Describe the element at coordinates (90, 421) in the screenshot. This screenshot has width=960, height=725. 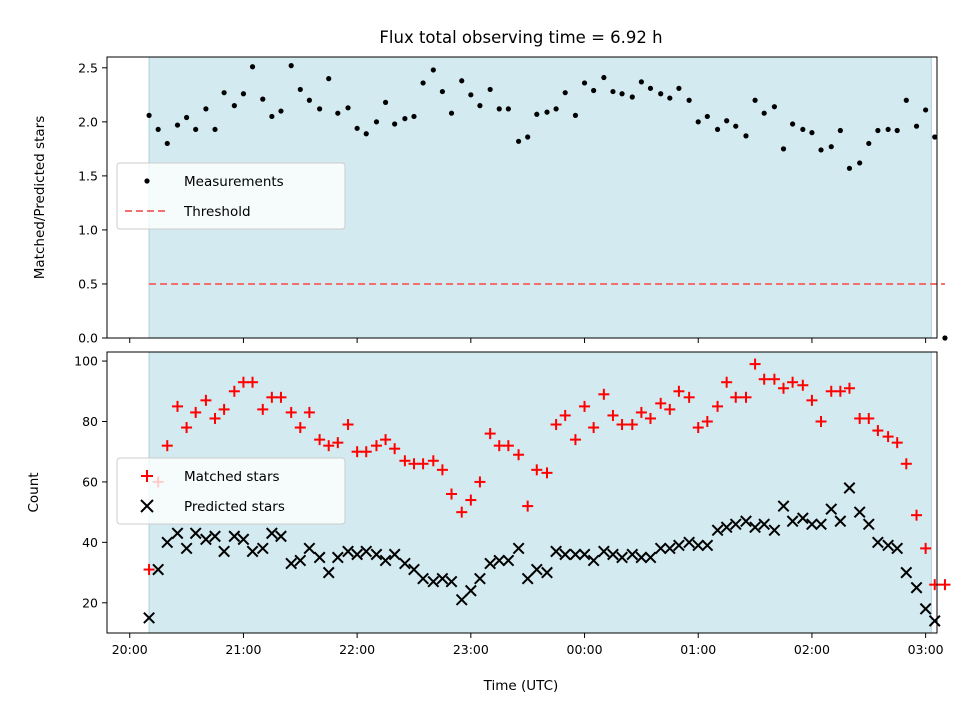
I see `y-tick-label: 80` at that location.